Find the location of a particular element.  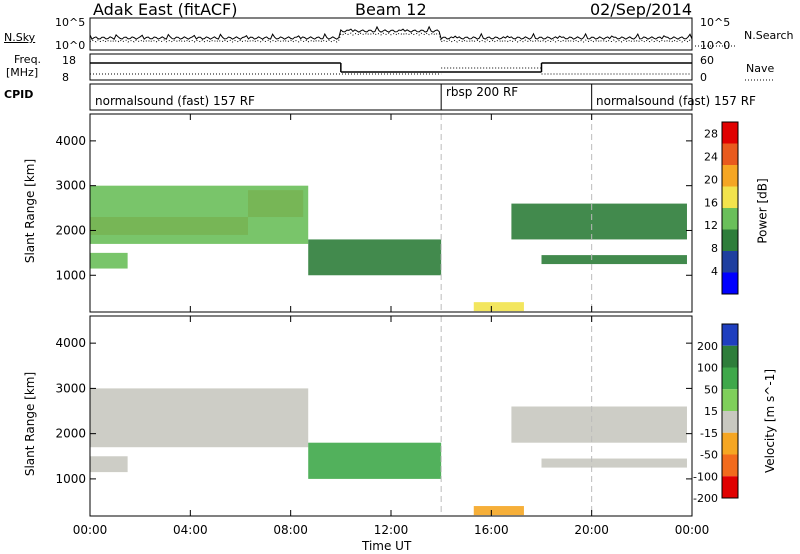

velocity-ytick-label-2: 3000 is located at coordinates (70, 388).